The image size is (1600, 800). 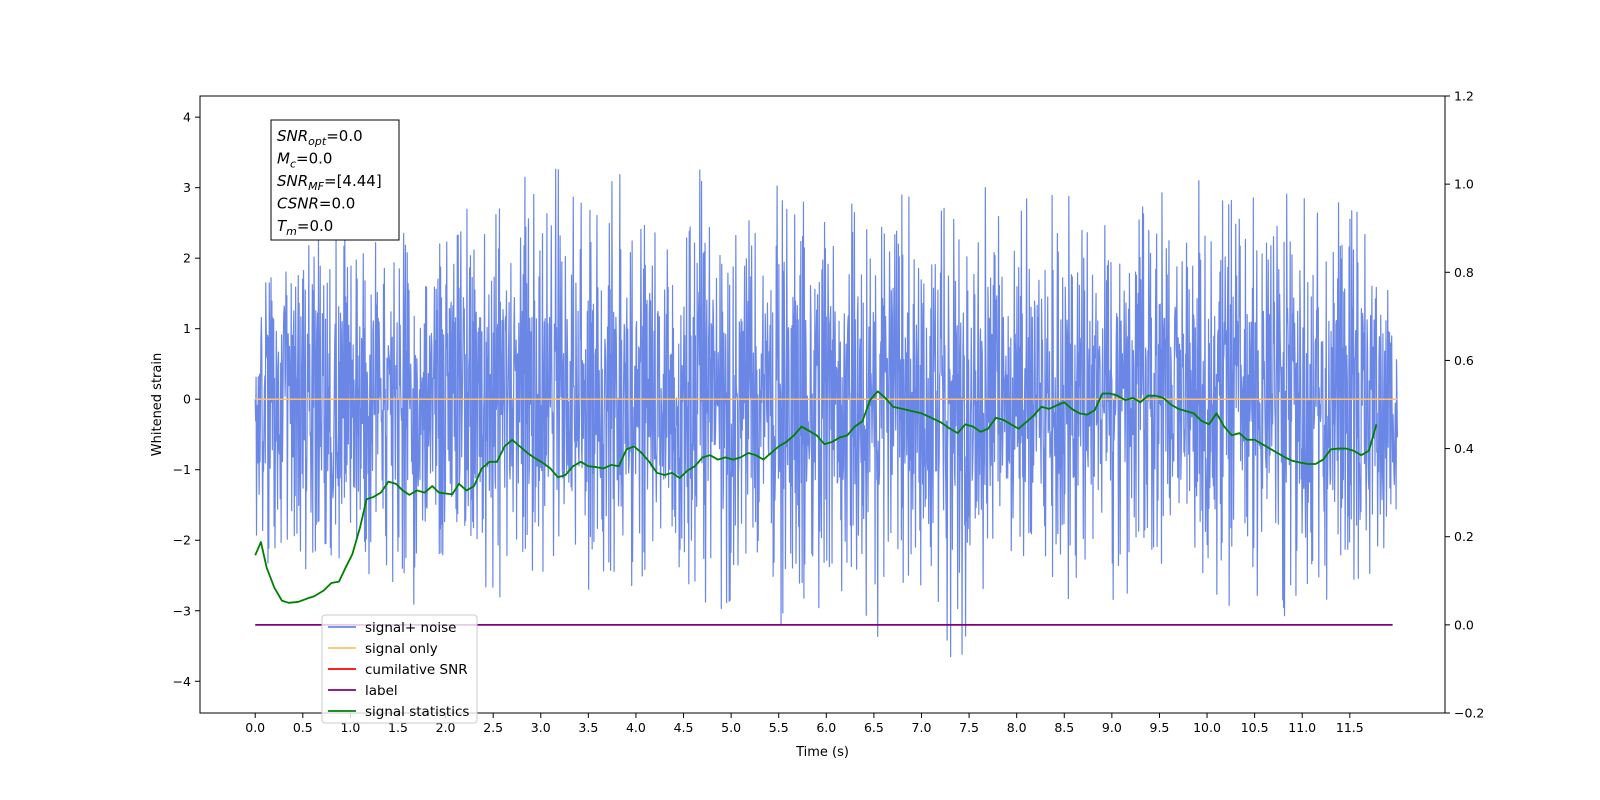 I want to click on y2-tick-label: 1.0, so click(x=1464, y=184).